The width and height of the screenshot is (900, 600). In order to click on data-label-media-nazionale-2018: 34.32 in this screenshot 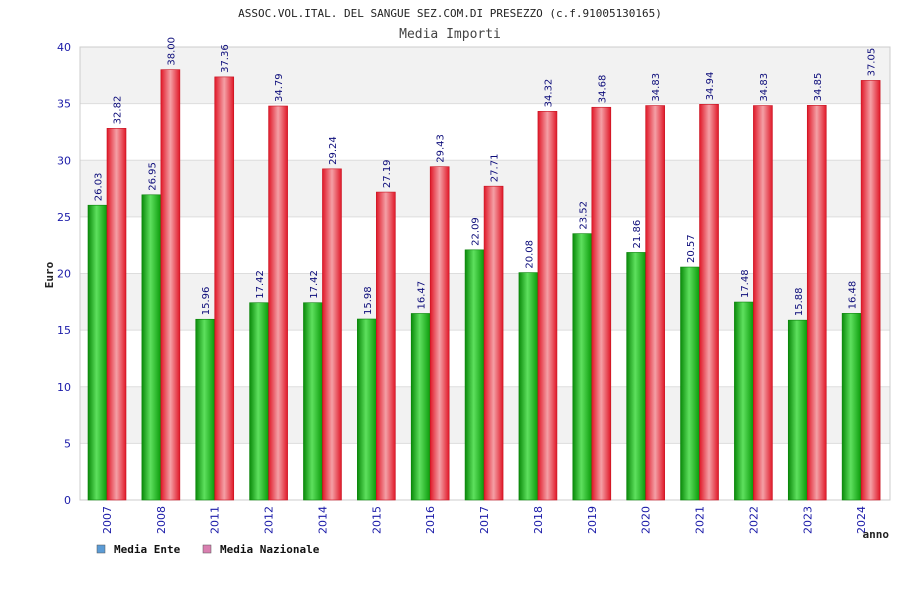, I will do `click(548, 93)`.